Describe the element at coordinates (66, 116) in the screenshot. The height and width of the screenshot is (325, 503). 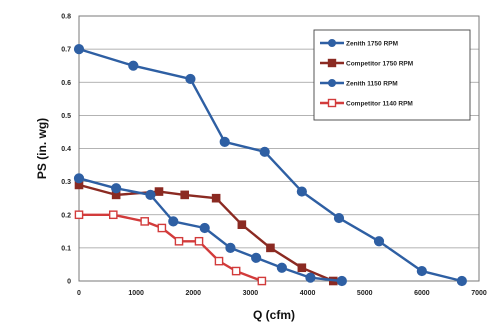
I see `y-tick-label: 0.5` at that location.